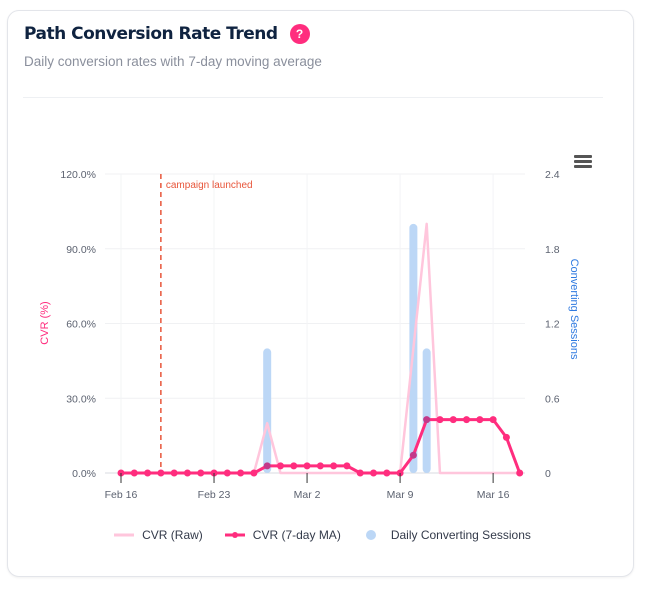 The image size is (645, 589). What do you see at coordinates (84, 474) in the screenshot?
I see `y-left-tick-label: 0.0%` at bounding box center [84, 474].